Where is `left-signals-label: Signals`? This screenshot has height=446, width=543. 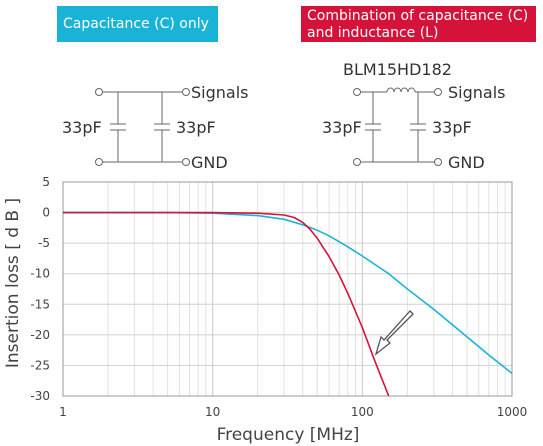 left-signals-label: Signals is located at coordinates (219, 92).